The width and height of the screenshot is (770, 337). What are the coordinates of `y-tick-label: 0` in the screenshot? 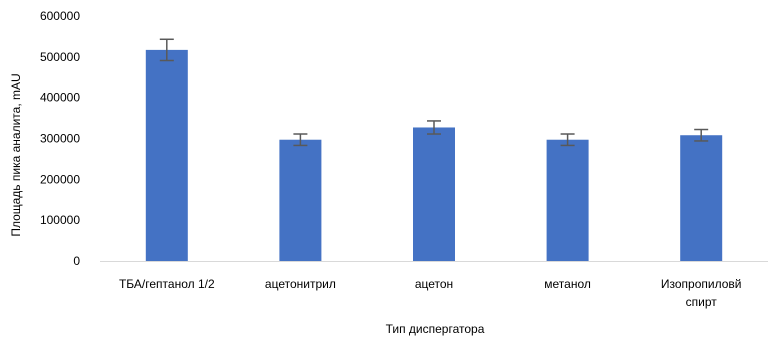 It's located at (76, 261).